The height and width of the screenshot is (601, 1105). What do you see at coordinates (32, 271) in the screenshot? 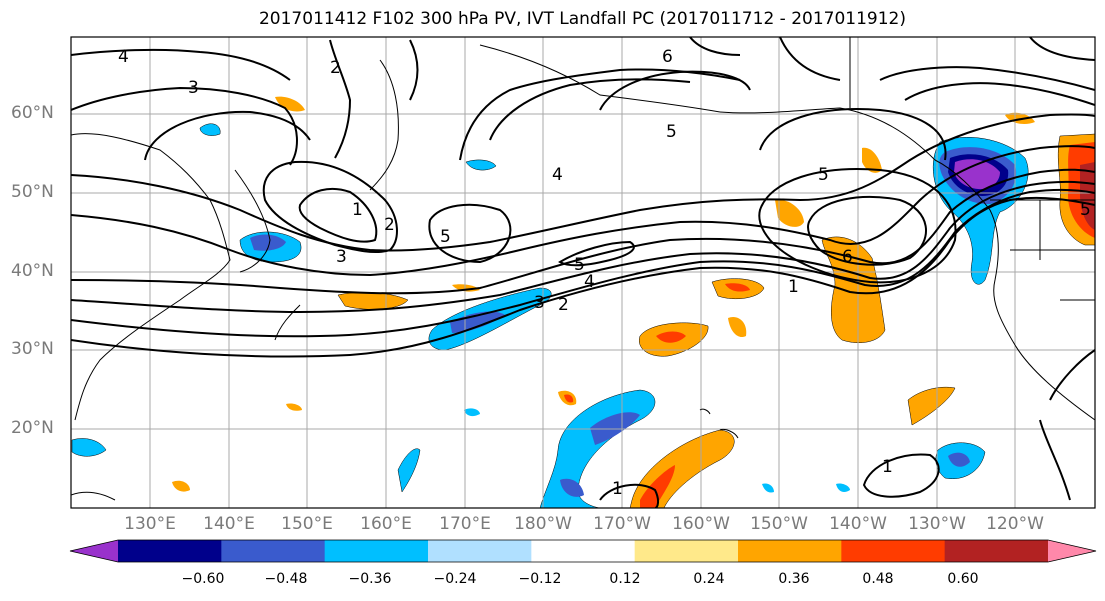
I see `lat-label-40n: 40°N` at bounding box center [32, 271].